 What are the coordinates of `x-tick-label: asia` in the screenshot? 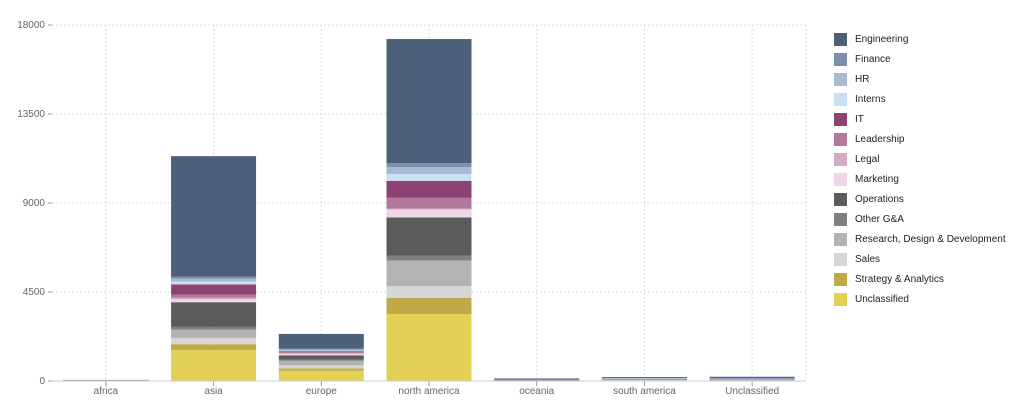 It's located at (213, 391).